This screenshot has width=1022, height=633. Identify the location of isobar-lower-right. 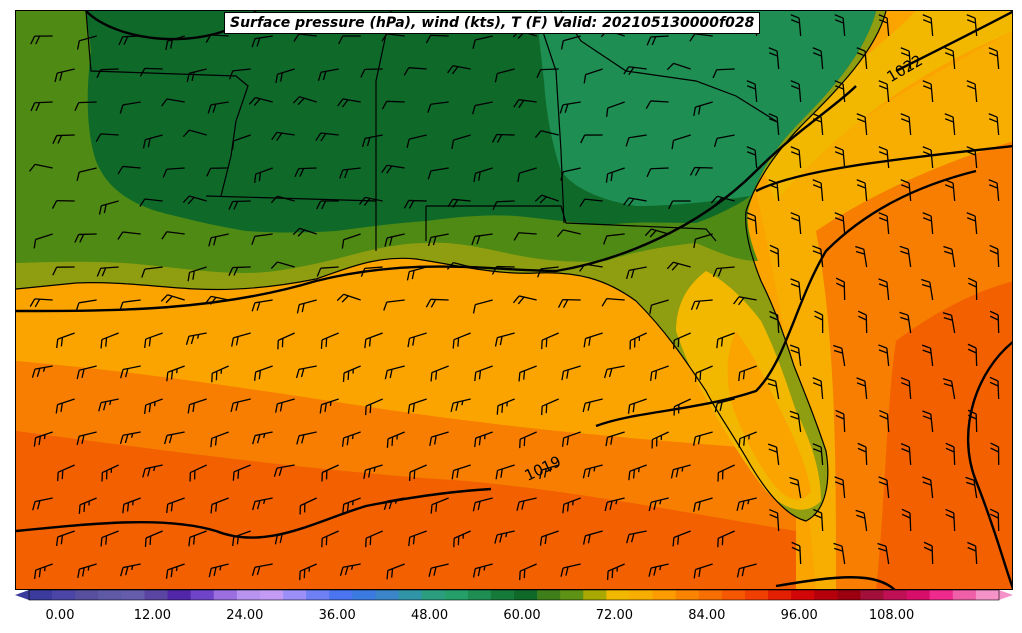
(989, 465).